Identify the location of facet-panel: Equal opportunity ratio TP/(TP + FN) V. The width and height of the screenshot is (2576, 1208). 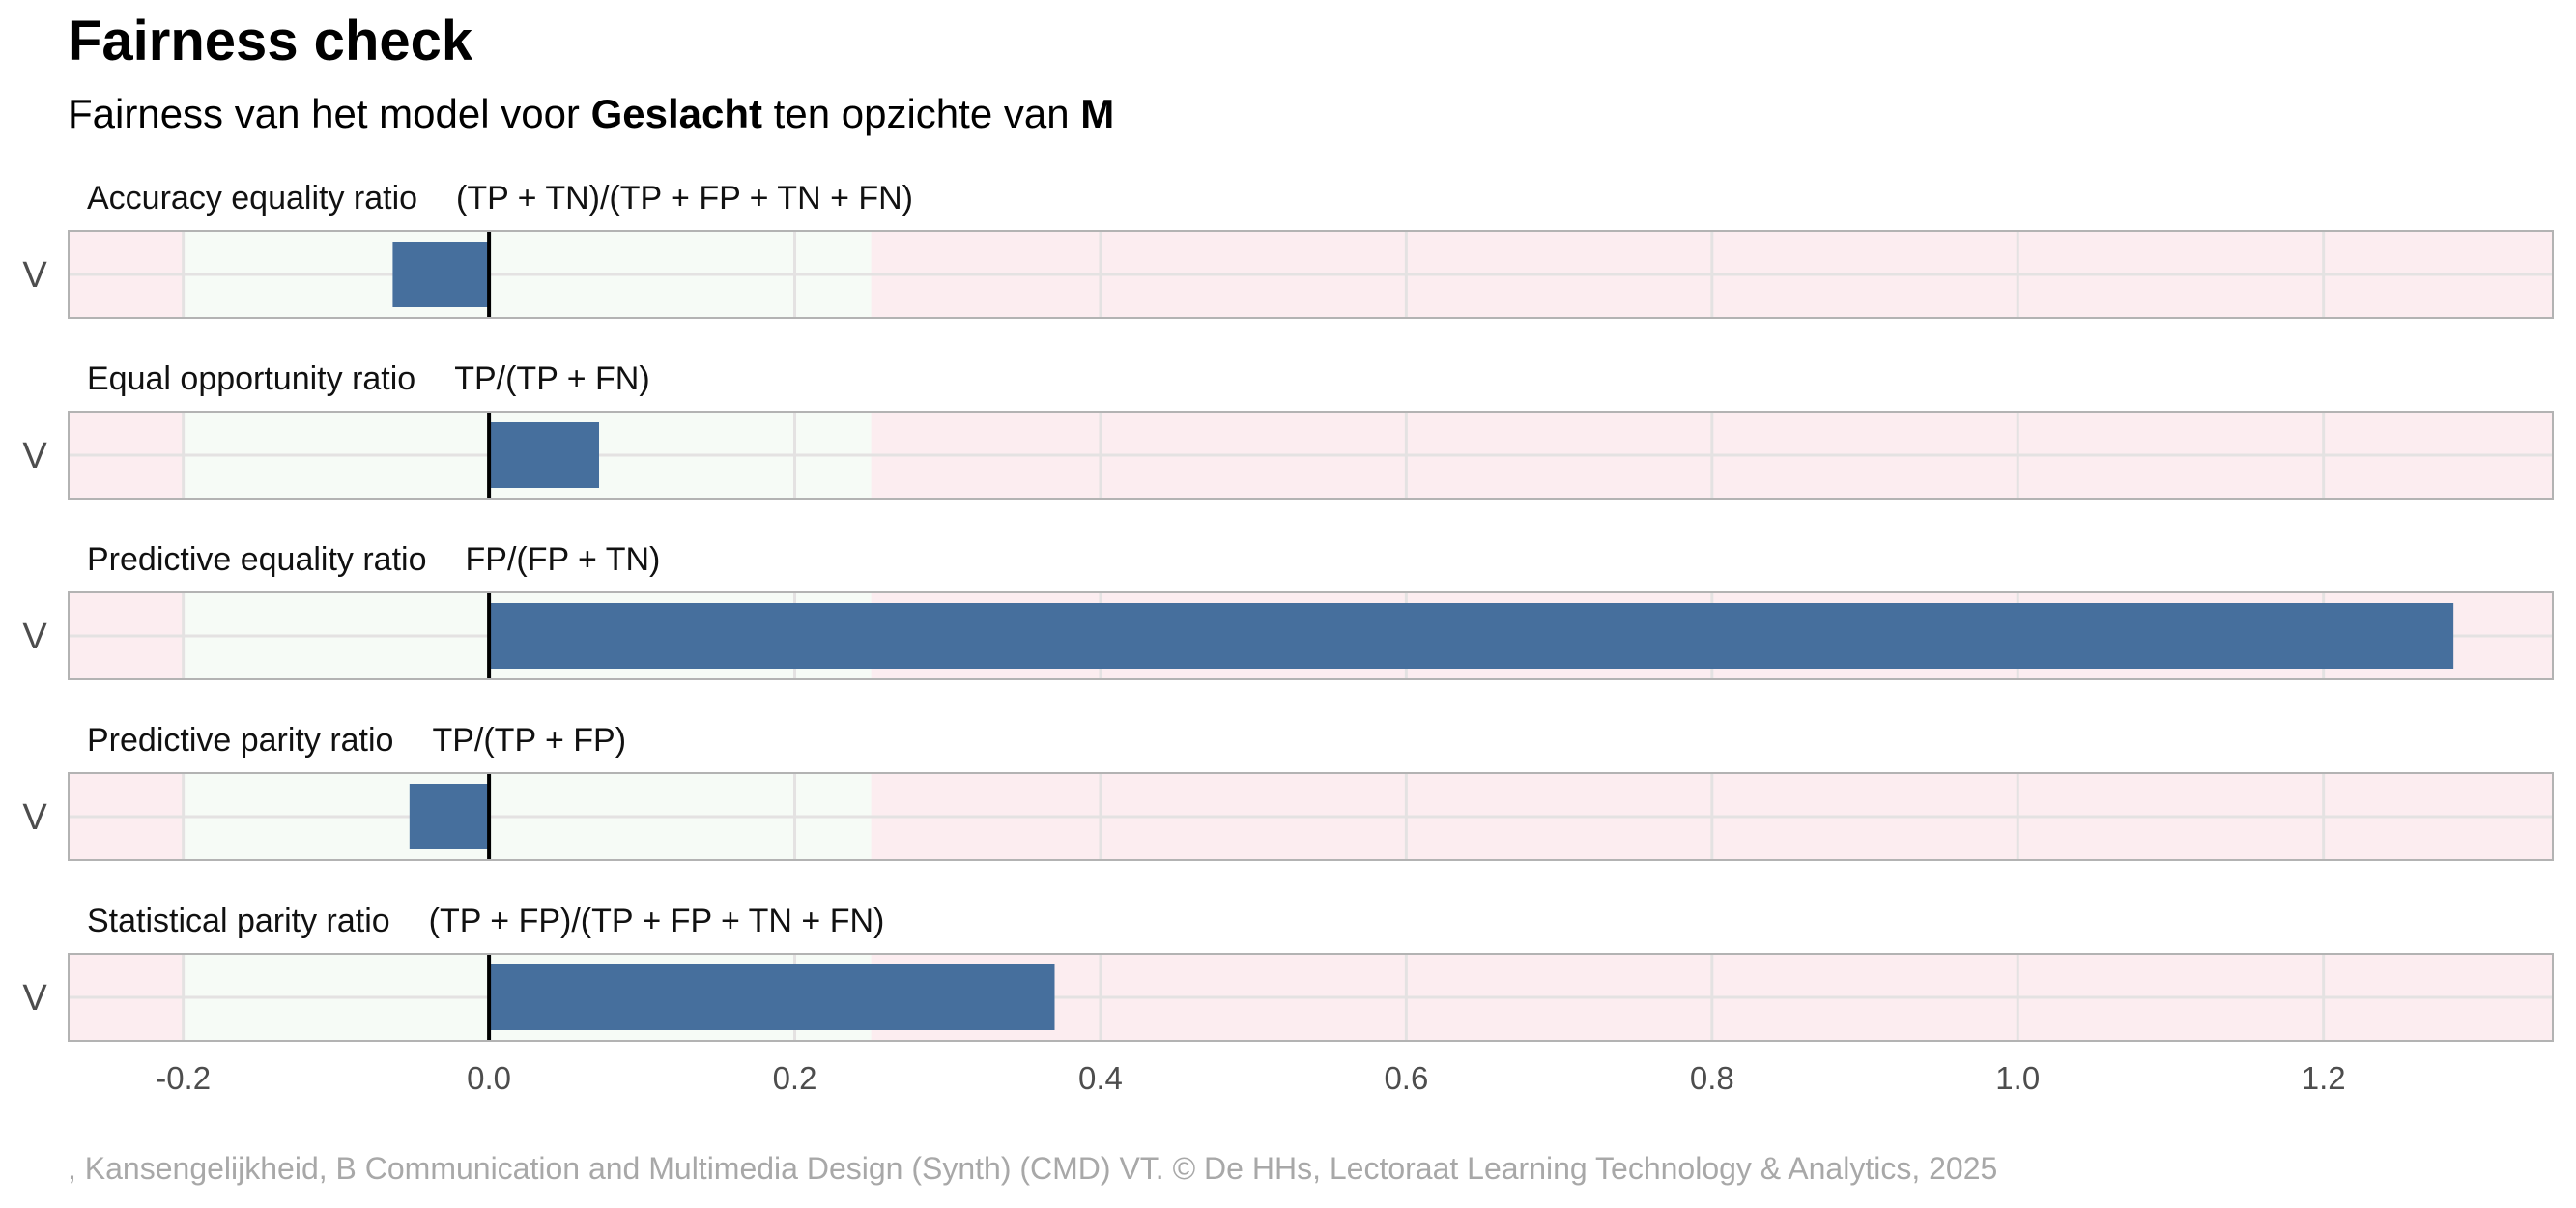
(1288, 430).